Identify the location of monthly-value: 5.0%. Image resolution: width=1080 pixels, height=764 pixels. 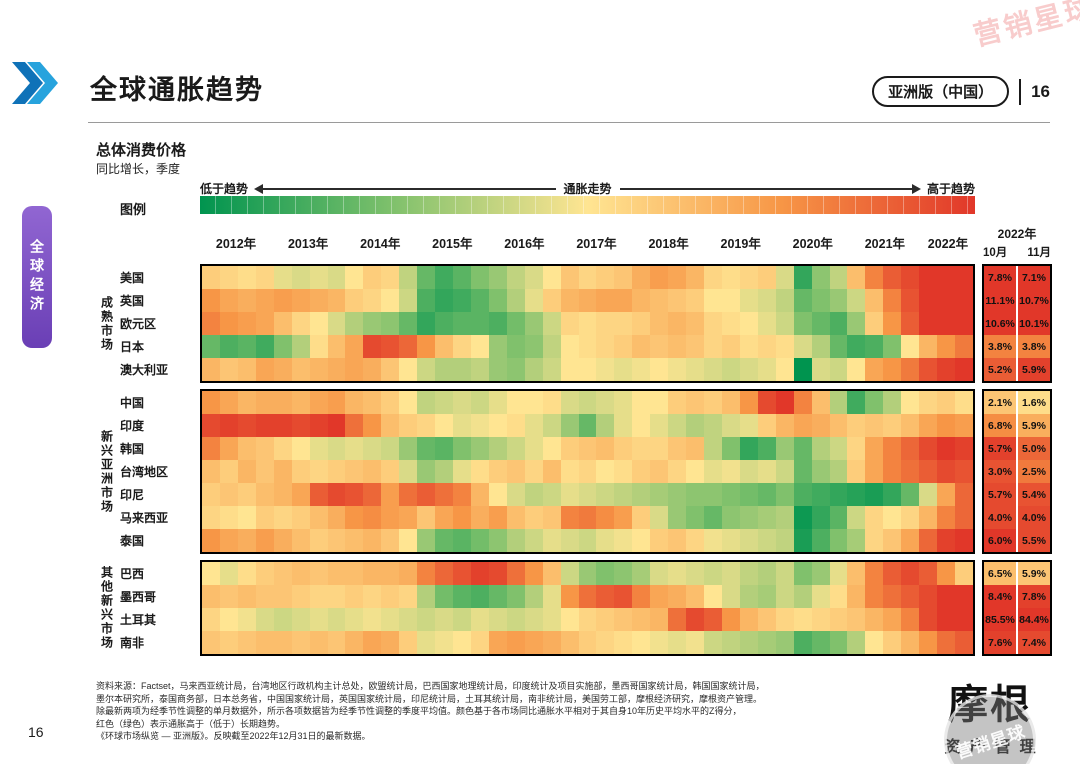
(1034, 448).